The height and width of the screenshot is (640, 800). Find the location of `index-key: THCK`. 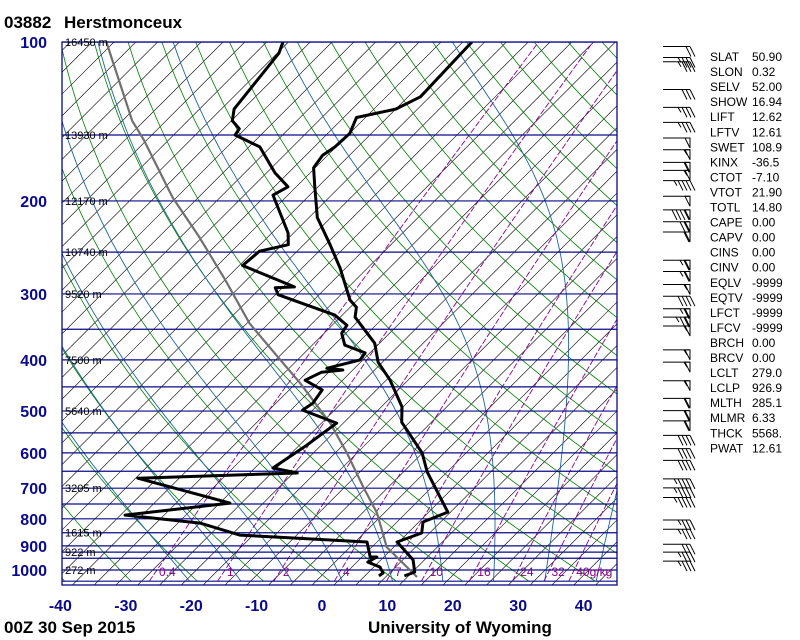

index-key: THCK is located at coordinates (726, 433).